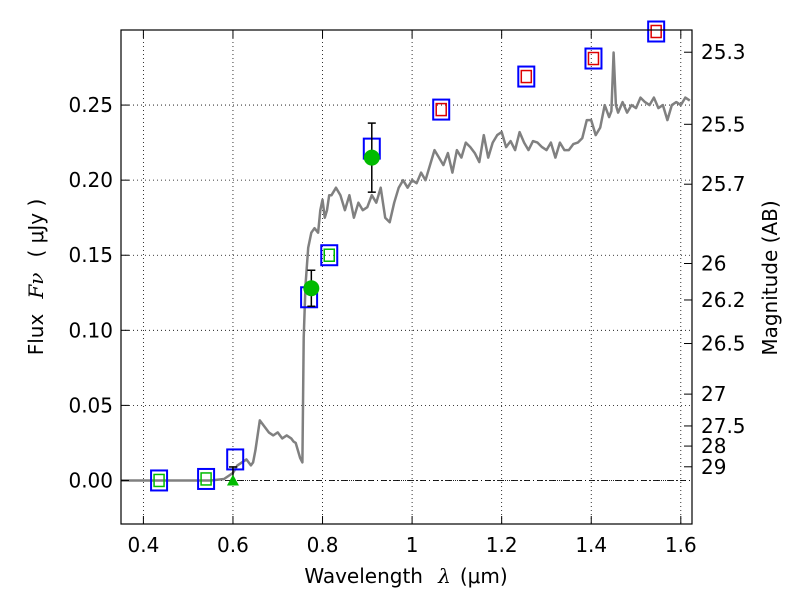 This screenshot has width=800, height=600. Describe the element at coordinates (36, 335) in the screenshot. I see `y-axis-label-text: Flux` at that location.